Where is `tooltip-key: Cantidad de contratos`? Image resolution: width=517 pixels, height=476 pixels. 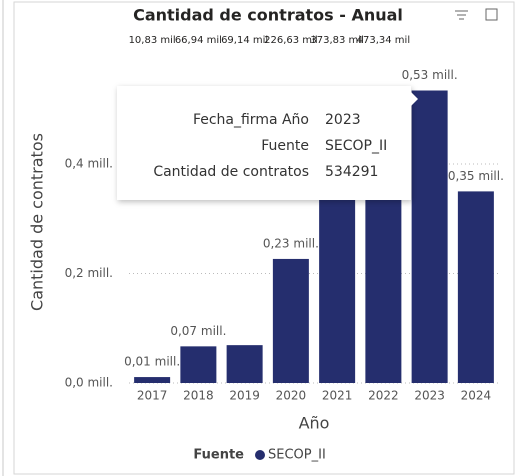 tooltip-key: Cantidad de contratos is located at coordinates (231, 172).